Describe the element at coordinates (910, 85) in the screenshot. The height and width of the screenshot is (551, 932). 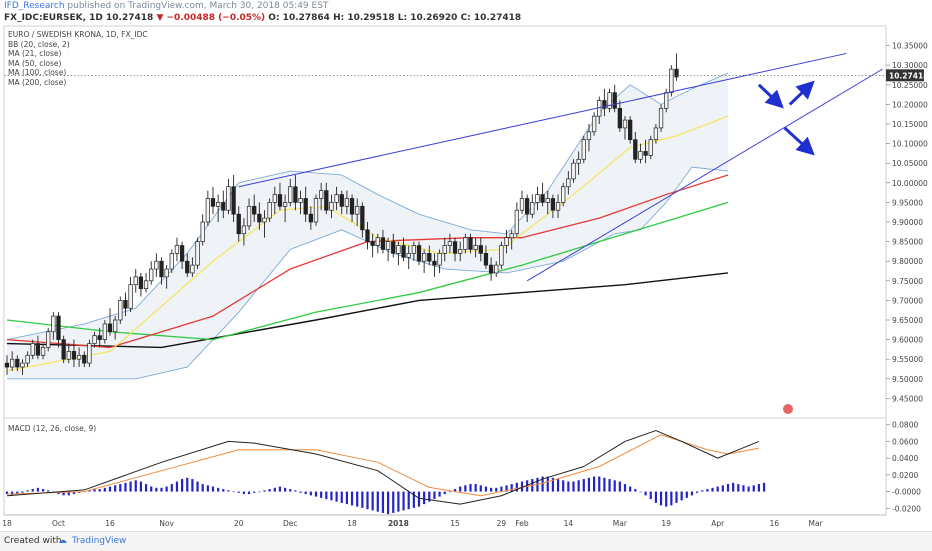
I see `y-tick-label: 10.25000` at that location.